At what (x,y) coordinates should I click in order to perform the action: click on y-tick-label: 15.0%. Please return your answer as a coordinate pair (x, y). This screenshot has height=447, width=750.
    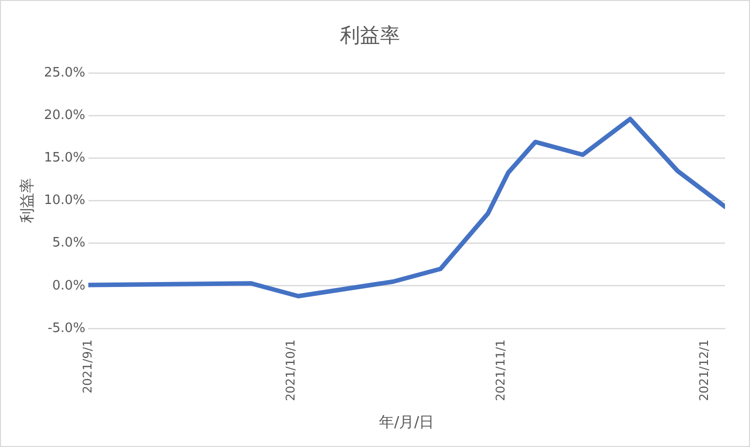
    Looking at the image, I should click on (65, 158).